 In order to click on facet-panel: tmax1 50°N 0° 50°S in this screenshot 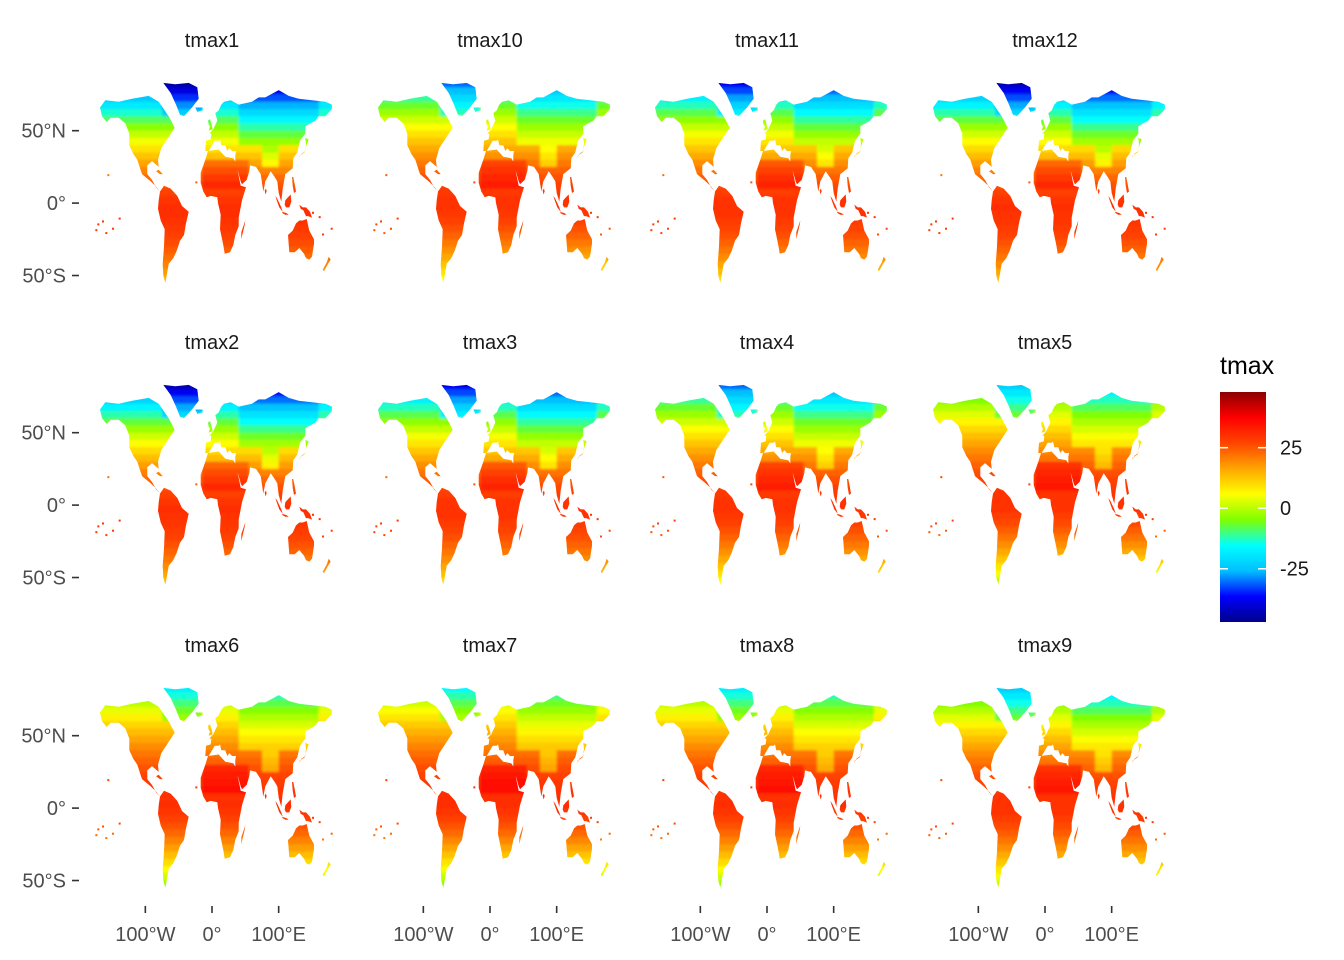, I will do `click(177, 159)`.